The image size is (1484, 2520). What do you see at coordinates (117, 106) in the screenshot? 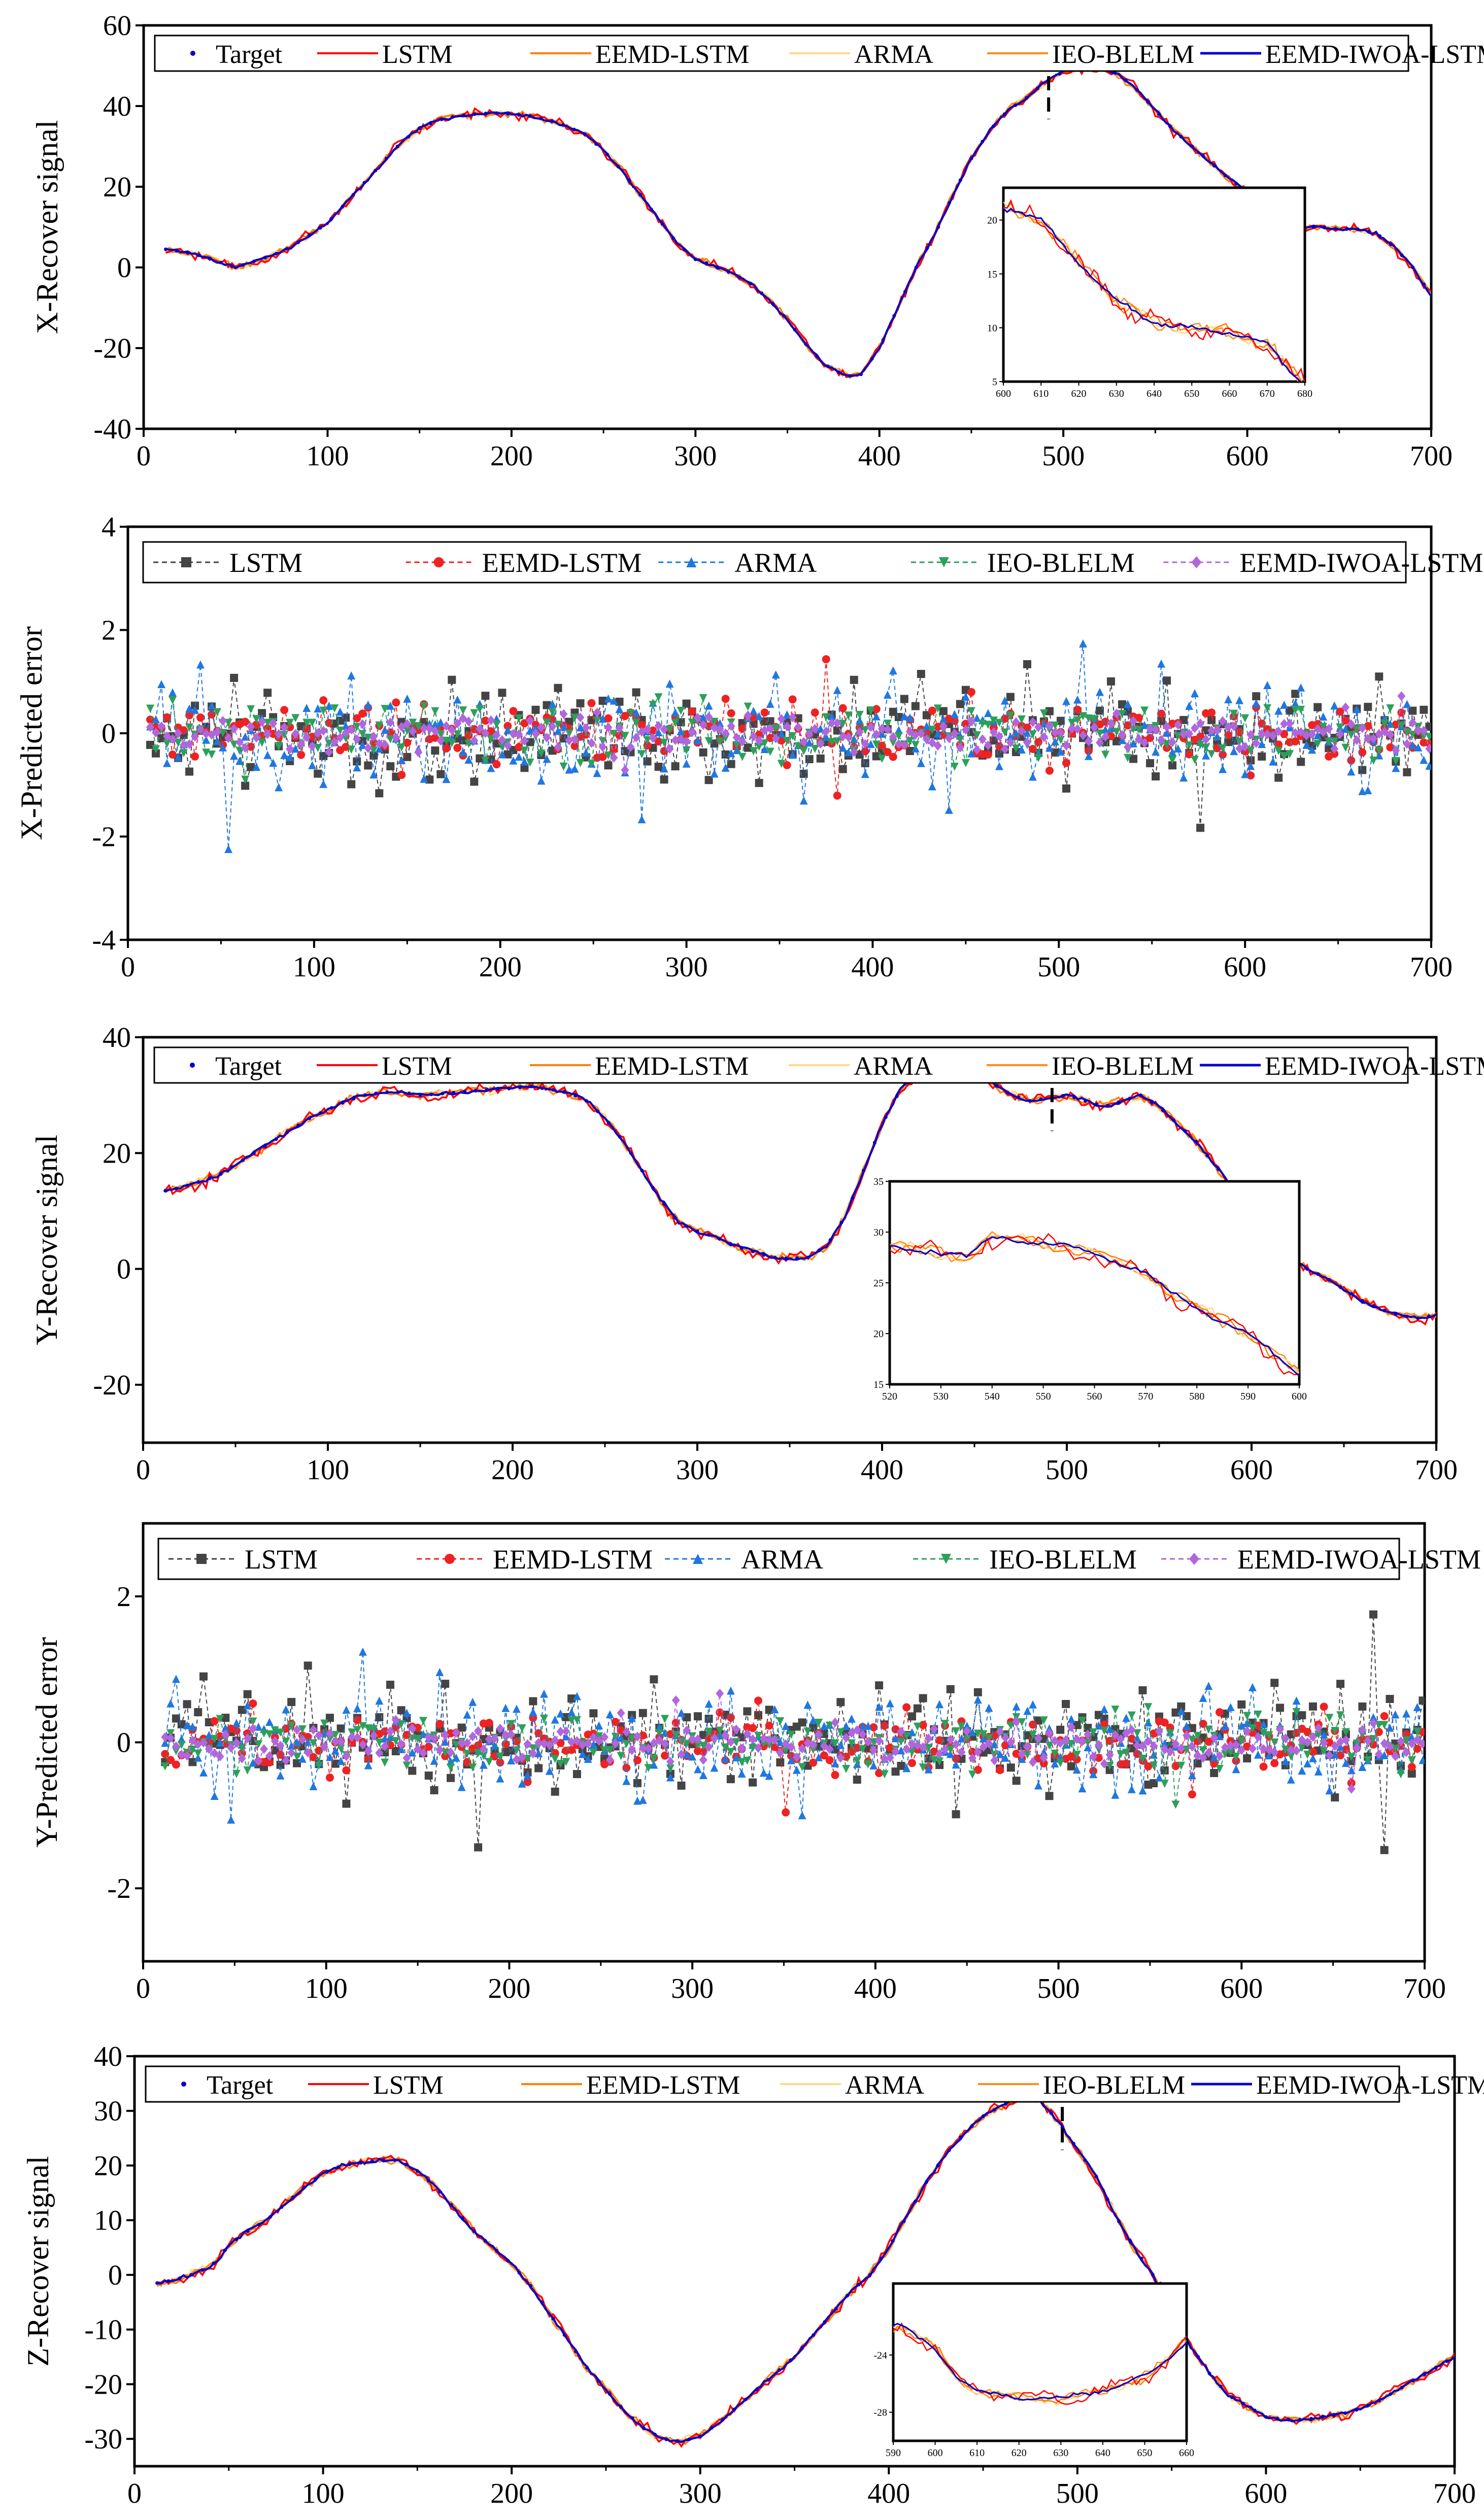
I see `y-tick-label: 40` at bounding box center [117, 106].